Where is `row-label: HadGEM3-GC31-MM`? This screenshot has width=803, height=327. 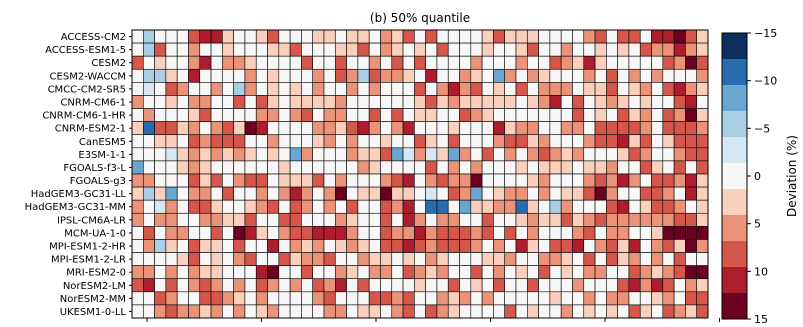
row-label: HadGEM3-GC31-MM is located at coordinates (75, 207).